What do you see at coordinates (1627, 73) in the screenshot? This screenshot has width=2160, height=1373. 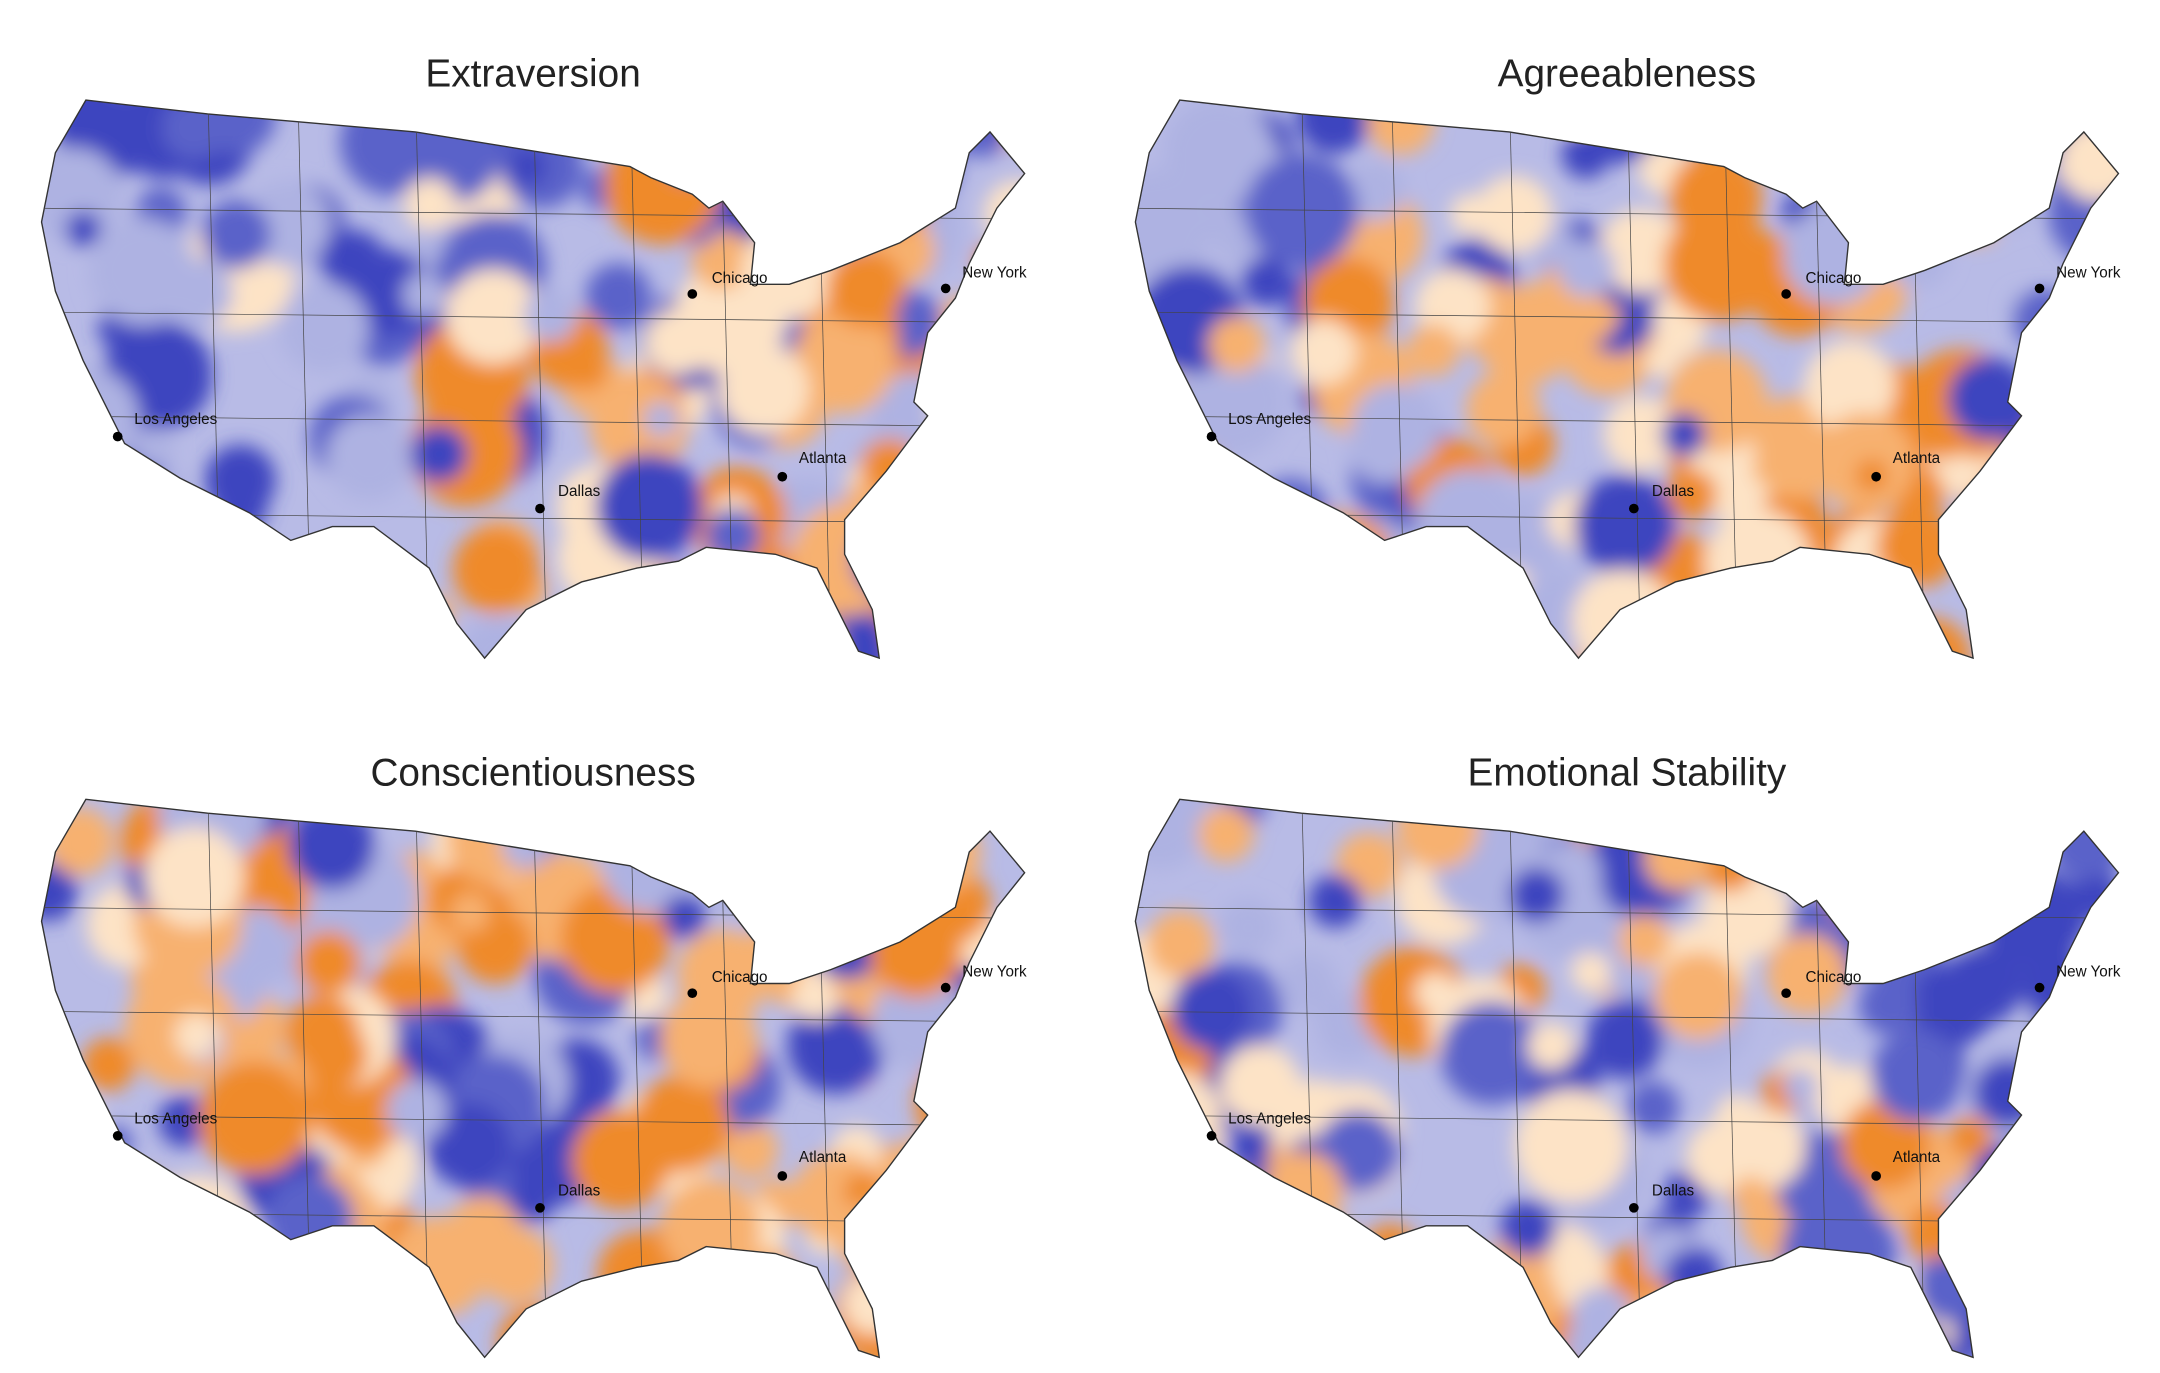 I see `map-title: Agreeableness` at bounding box center [1627, 73].